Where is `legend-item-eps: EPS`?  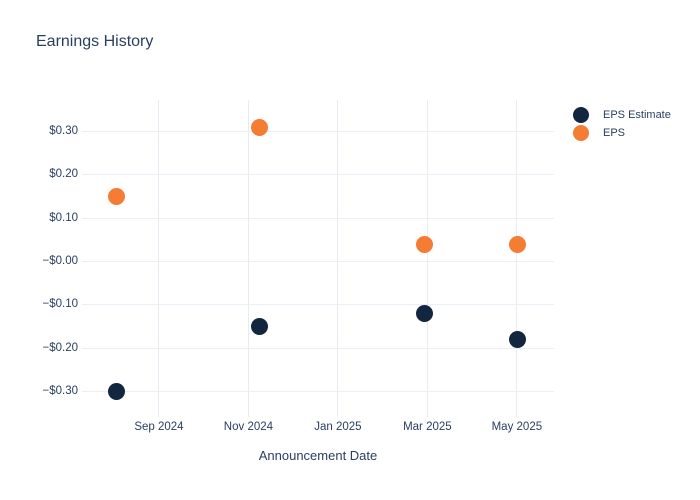
legend-item-eps: EPS is located at coordinates (622, 133).